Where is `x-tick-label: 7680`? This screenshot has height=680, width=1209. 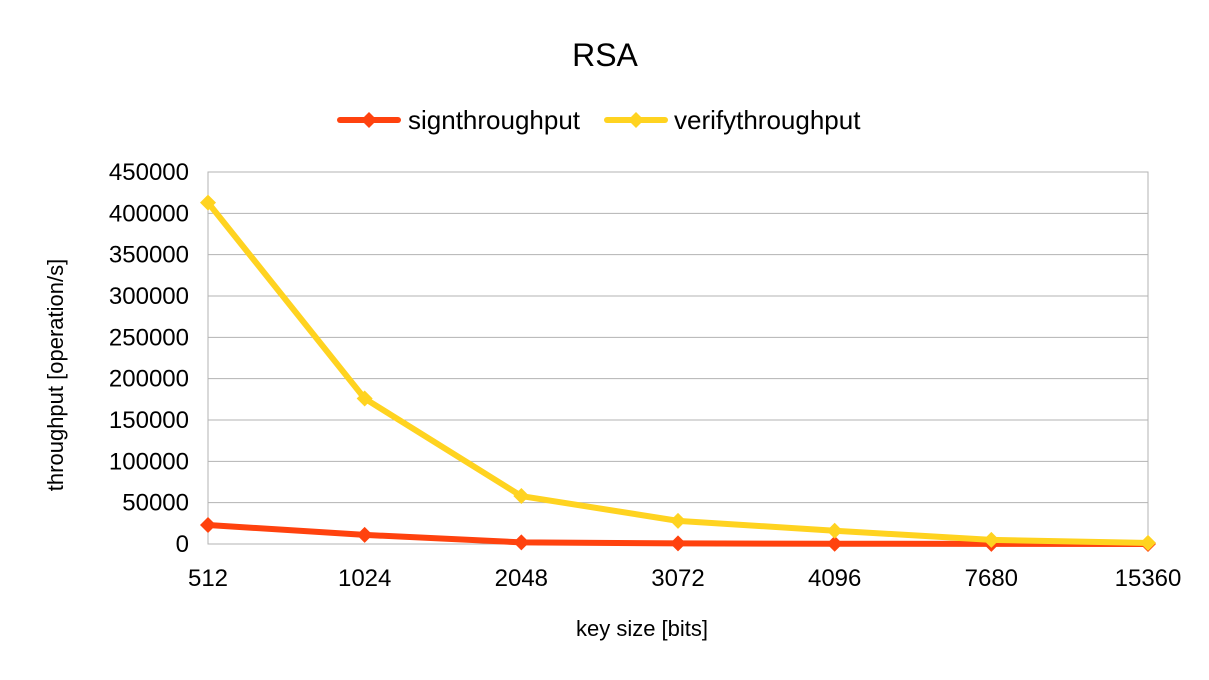 x-tick-label: 7680 is located at coordinates (991, 578).